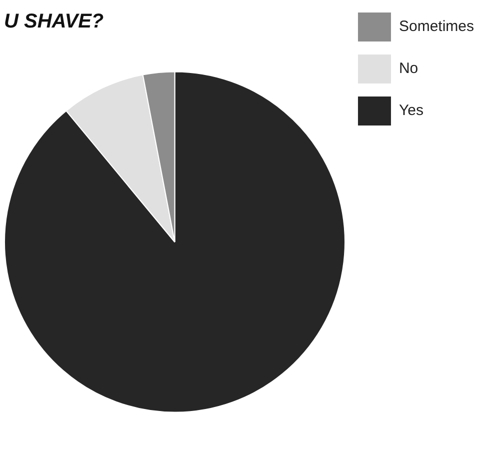  I want to click on chart-title: U SHAVE?, so click(54, 21).